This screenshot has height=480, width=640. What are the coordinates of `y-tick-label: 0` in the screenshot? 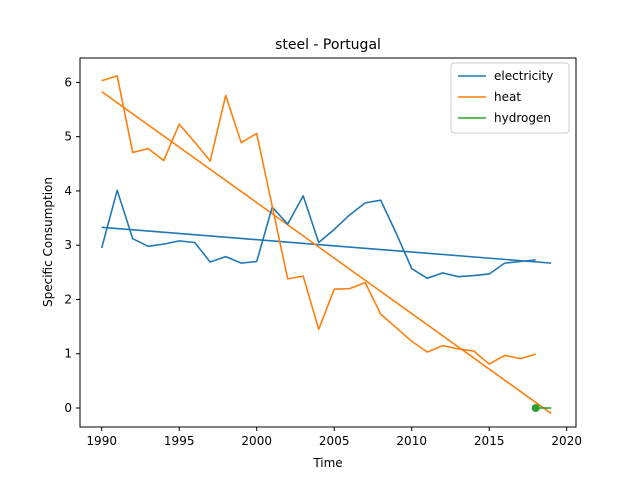 It's located at (68, 408).